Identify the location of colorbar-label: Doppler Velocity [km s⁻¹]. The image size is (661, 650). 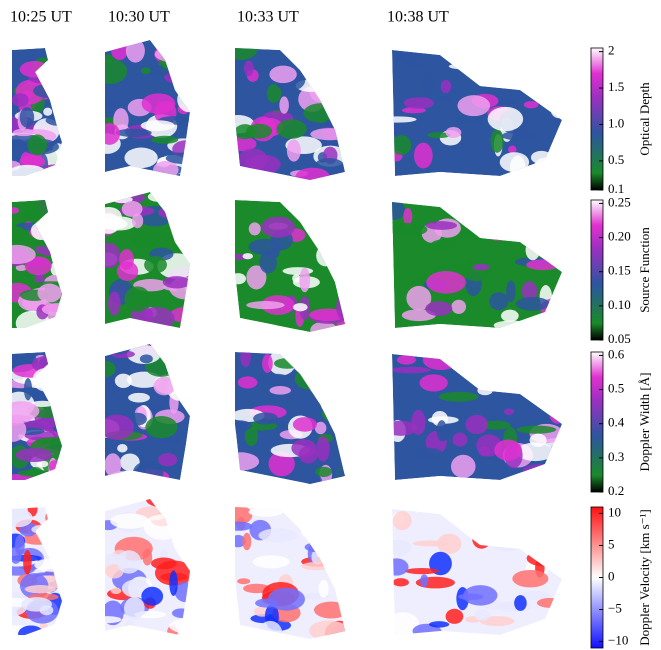
(644, 577).